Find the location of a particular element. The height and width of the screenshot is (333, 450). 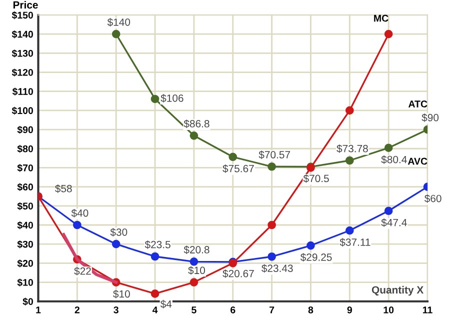

data-label: $20.8 is located at coordinates (197, 250).